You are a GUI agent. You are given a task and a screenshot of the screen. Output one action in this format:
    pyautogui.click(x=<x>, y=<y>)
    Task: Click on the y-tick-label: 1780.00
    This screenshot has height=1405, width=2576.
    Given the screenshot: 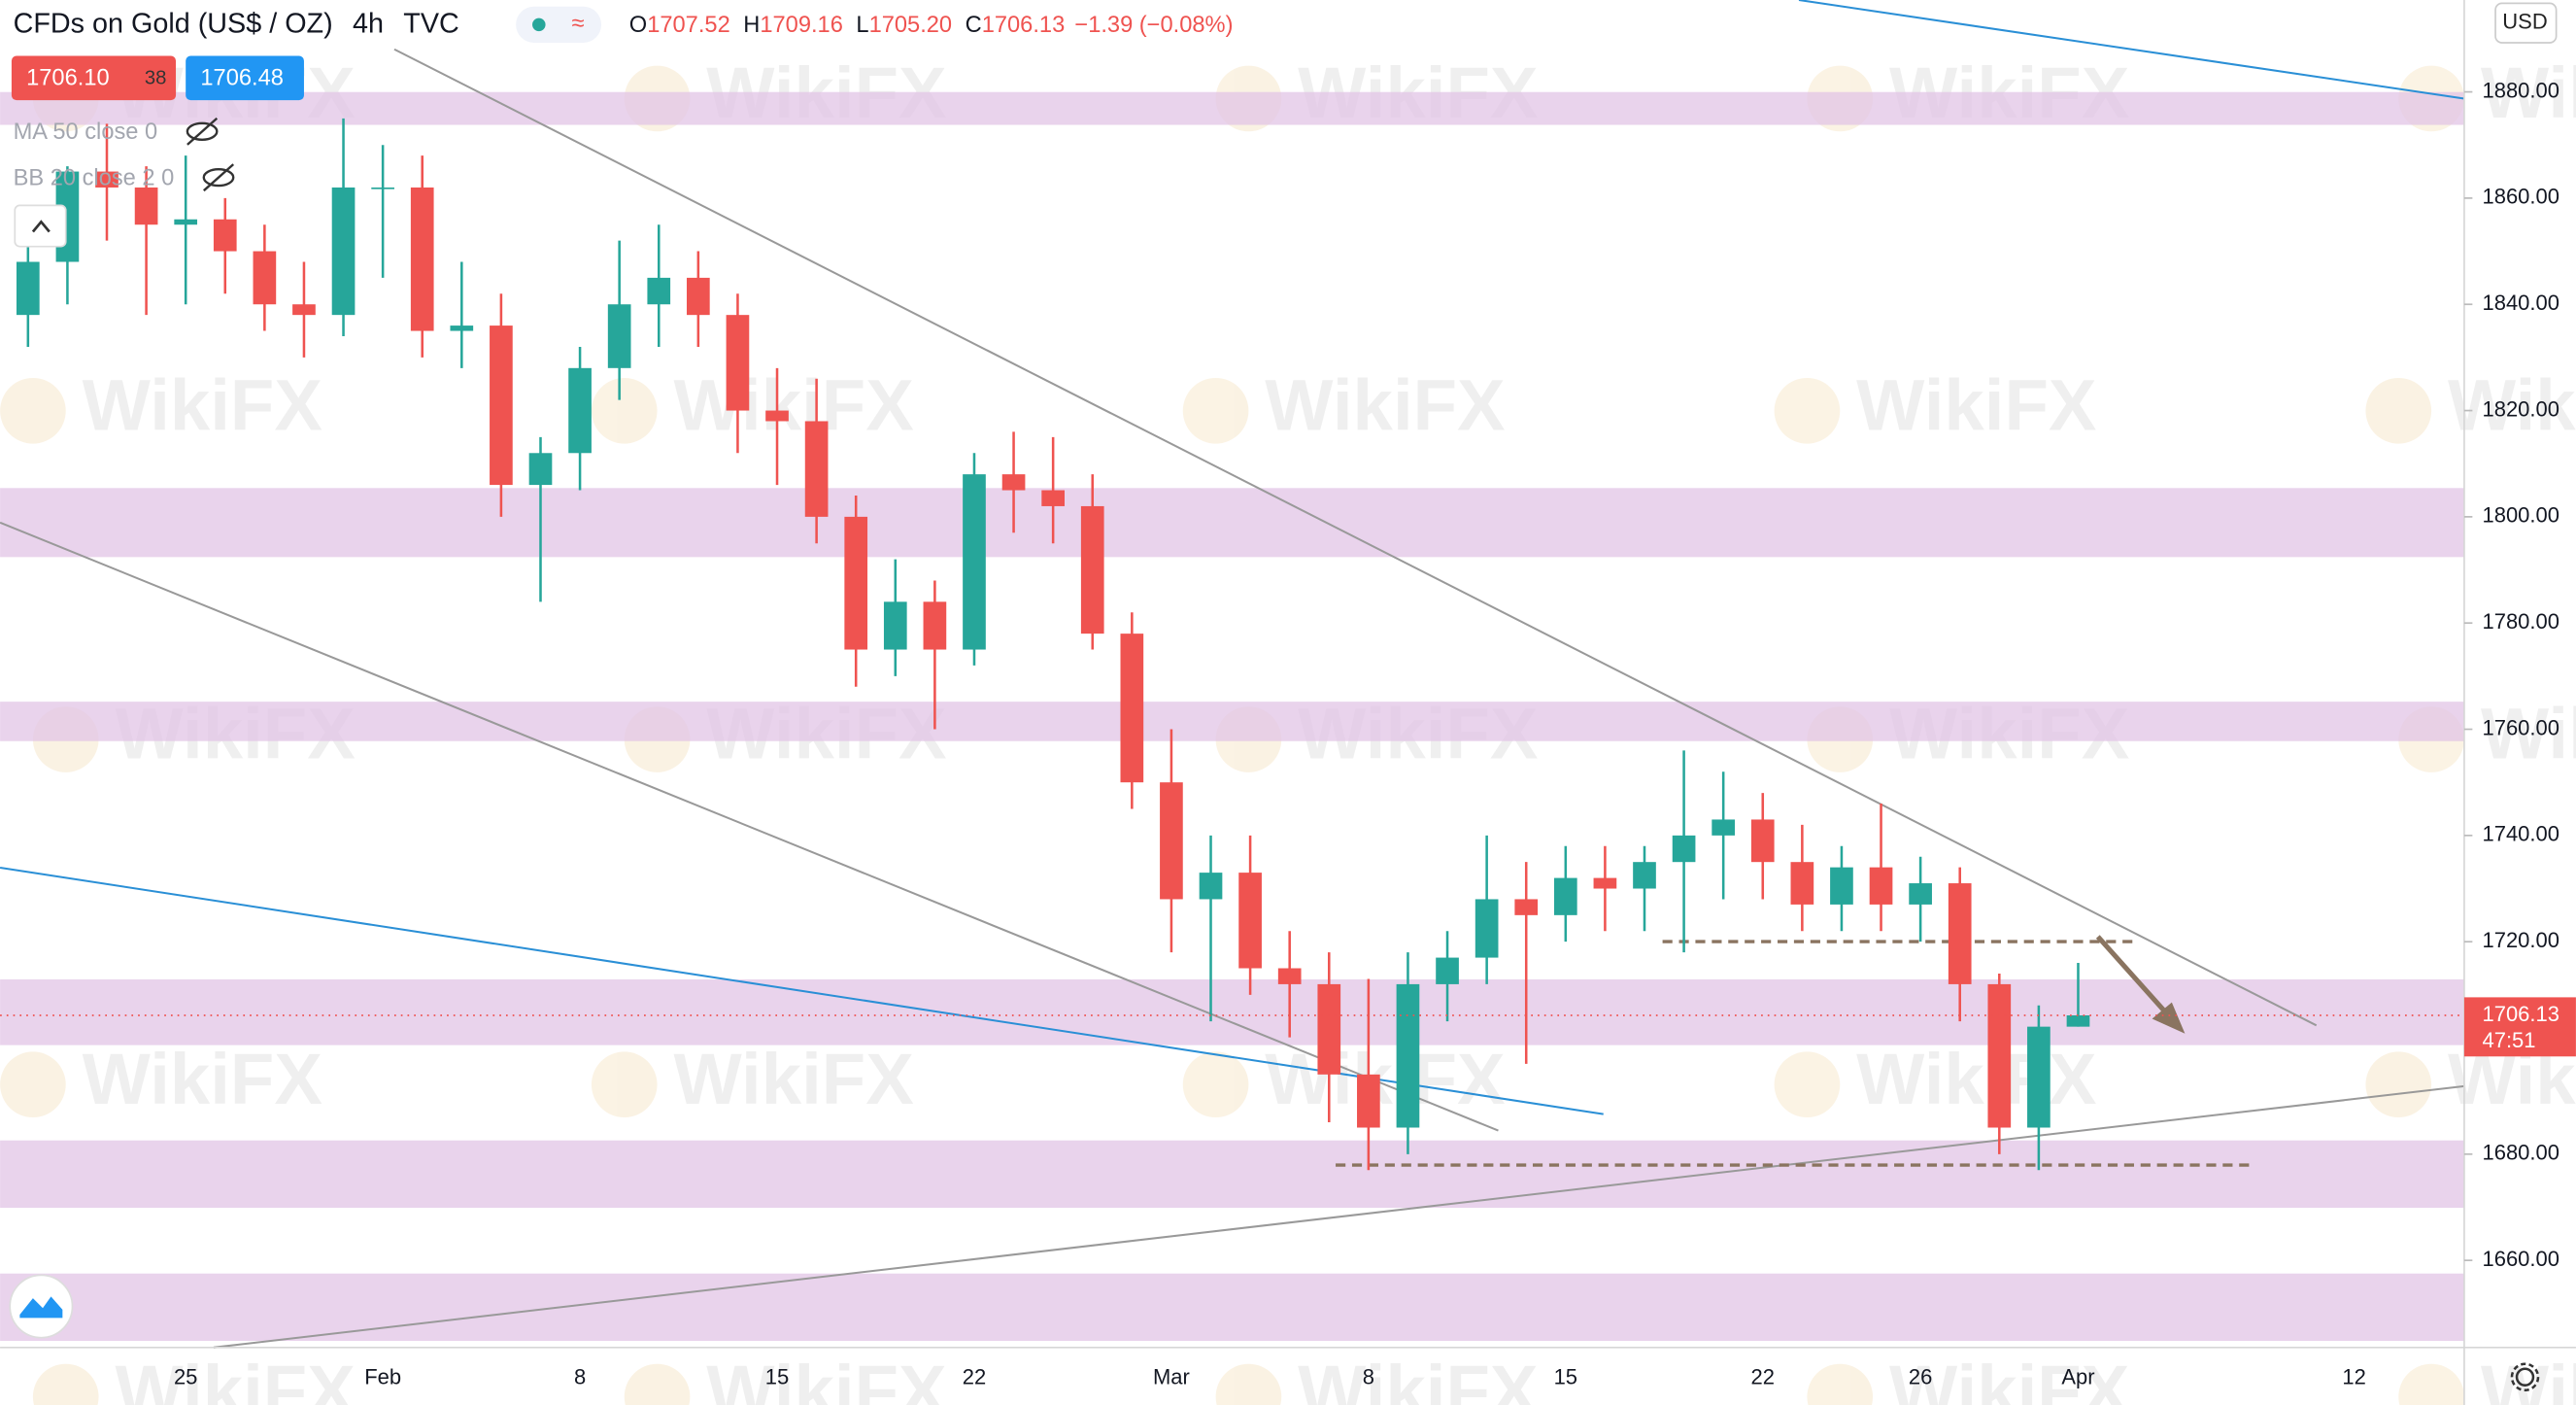 What is the action you would take?
    pyautogui.click(x=2521, y=622)
    